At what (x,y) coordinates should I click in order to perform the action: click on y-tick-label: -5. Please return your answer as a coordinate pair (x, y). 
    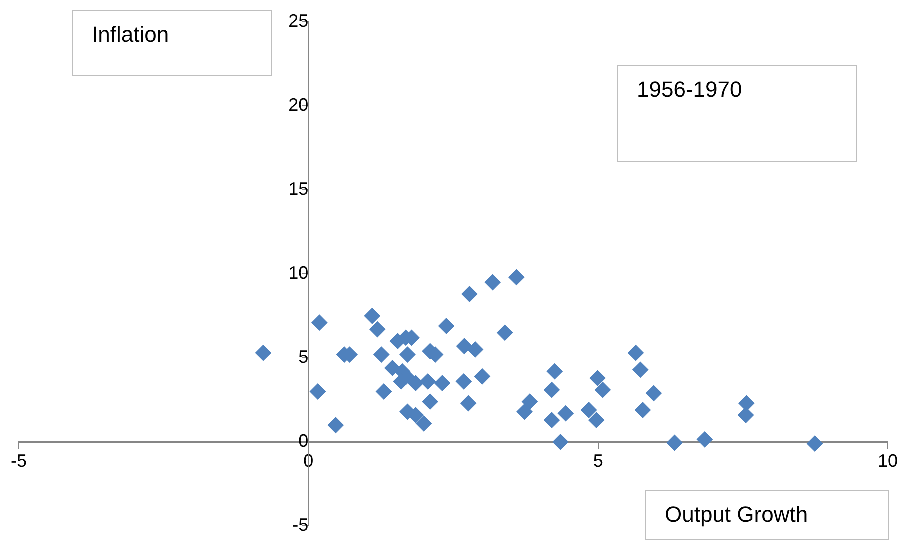
    Looking at the image, I should click on (300, 525).